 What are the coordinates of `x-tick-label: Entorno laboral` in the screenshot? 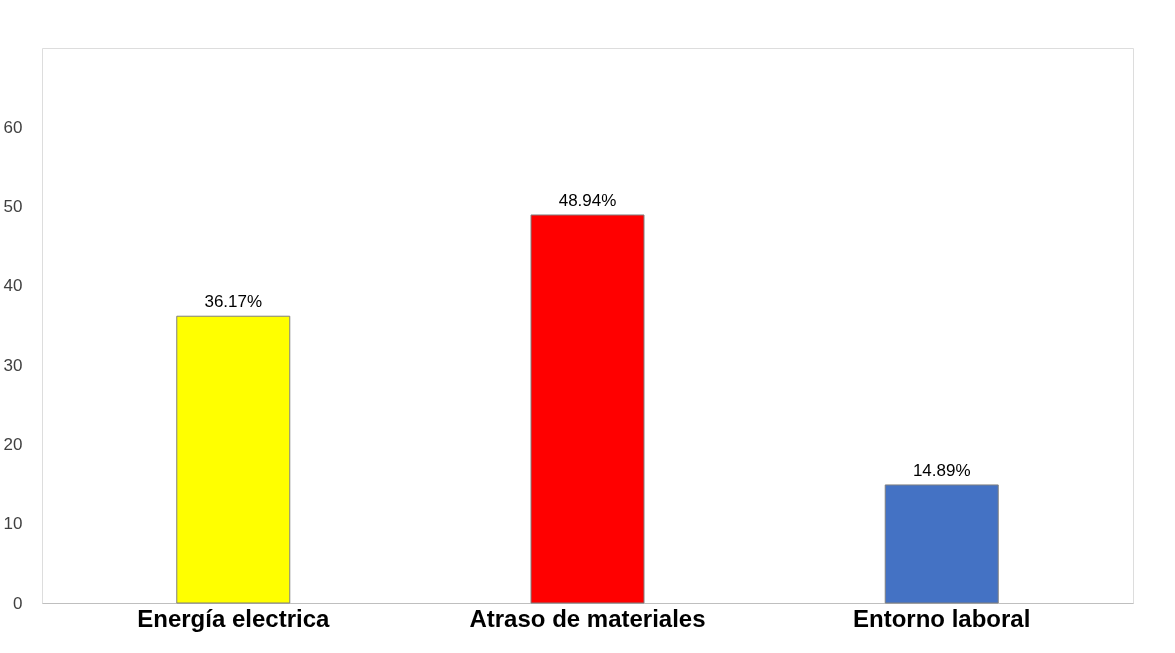 It's located at (942, 618).